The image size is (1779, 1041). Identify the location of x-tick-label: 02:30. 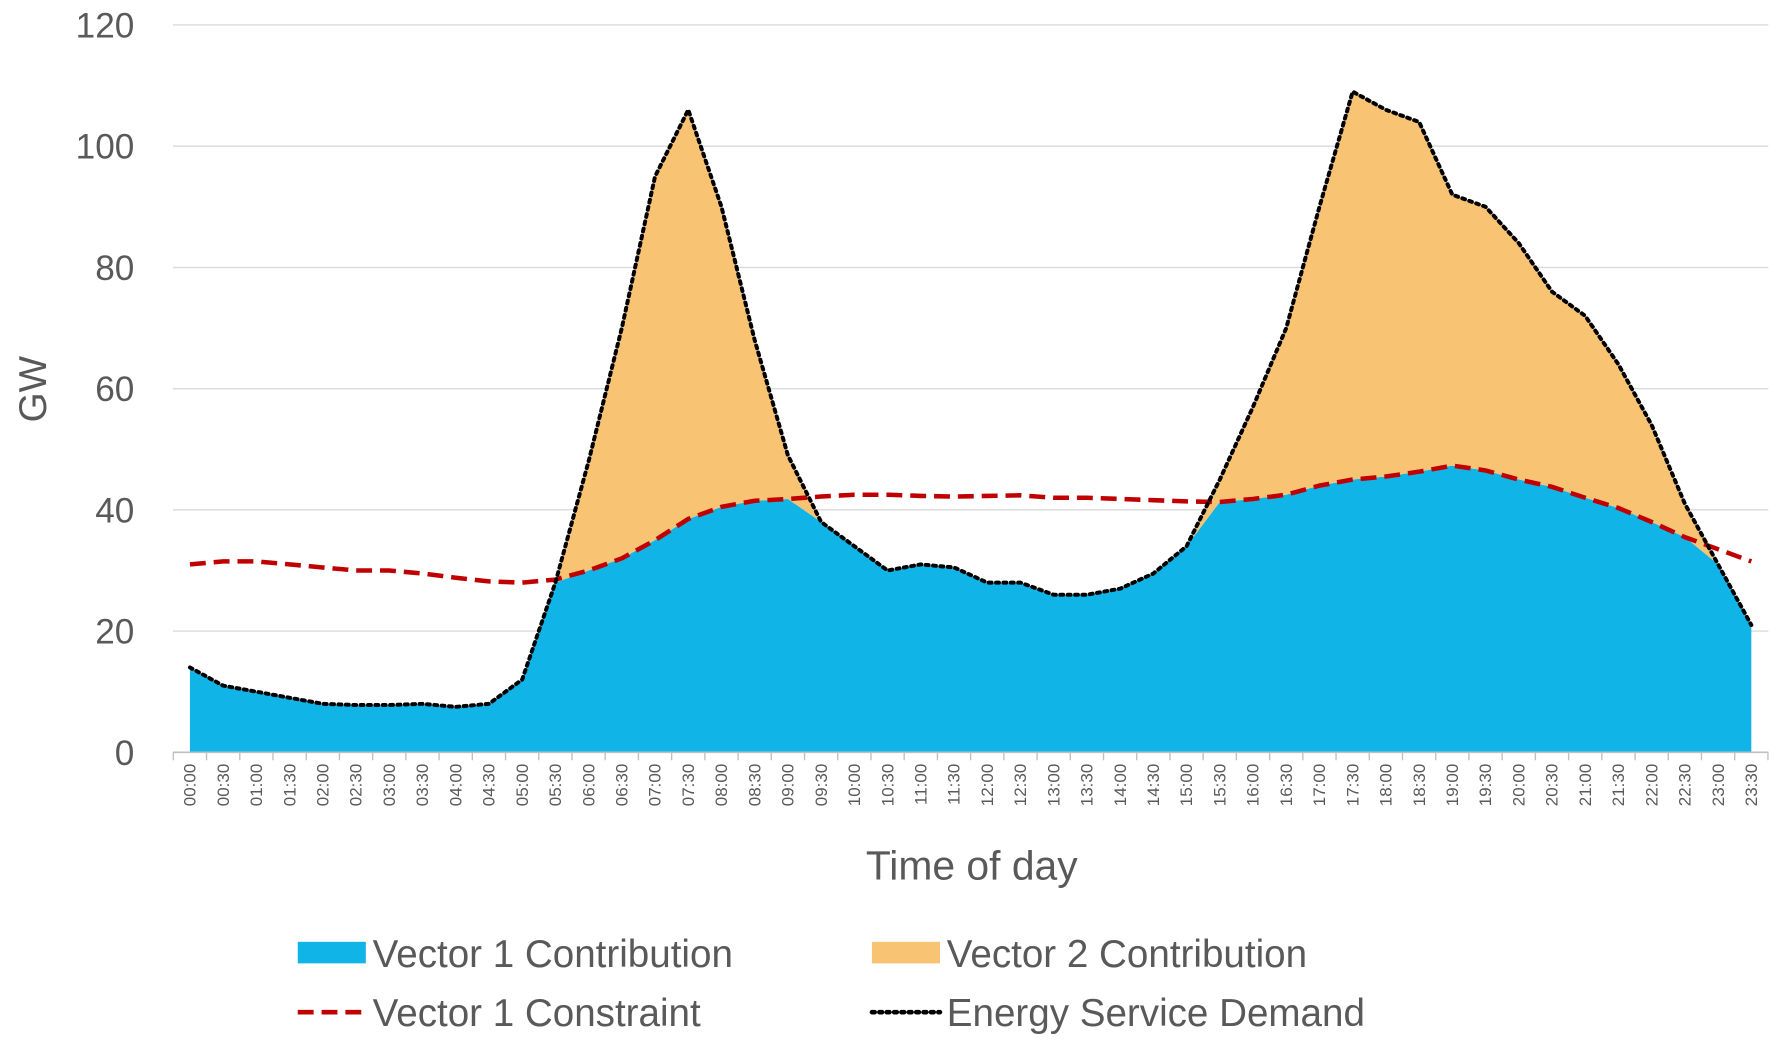
(356, 785).